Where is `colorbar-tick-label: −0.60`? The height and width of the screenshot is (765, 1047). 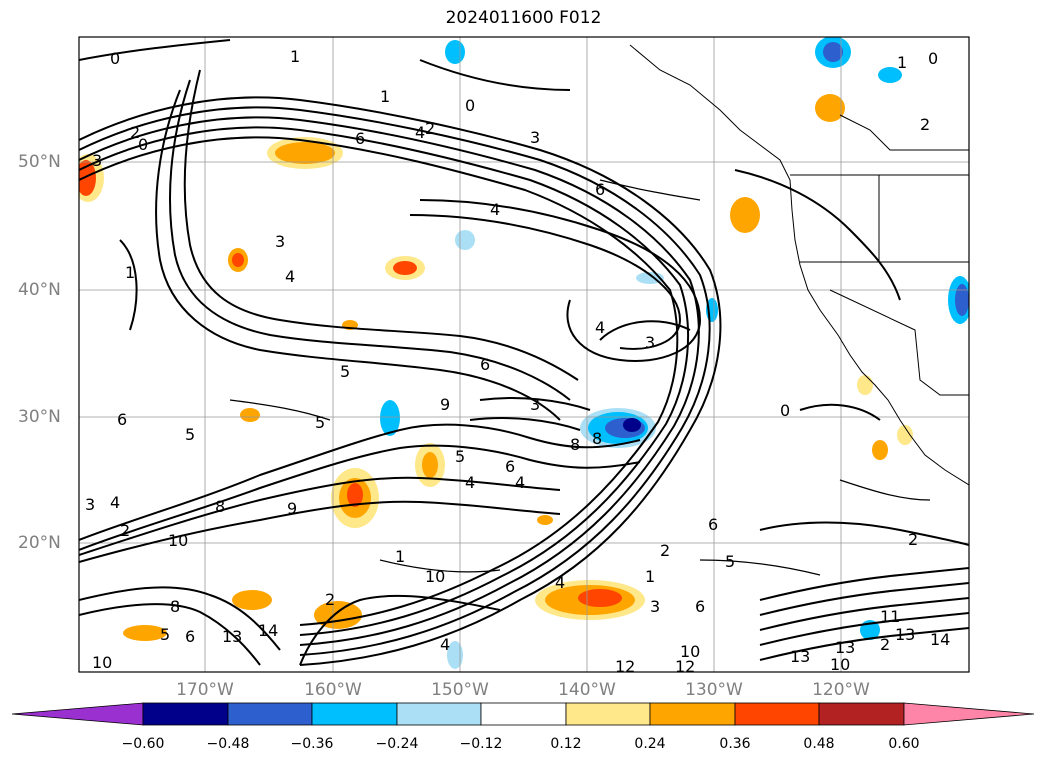
colorbar-tick-label: −0.60 is located at coordinates (143, 744).